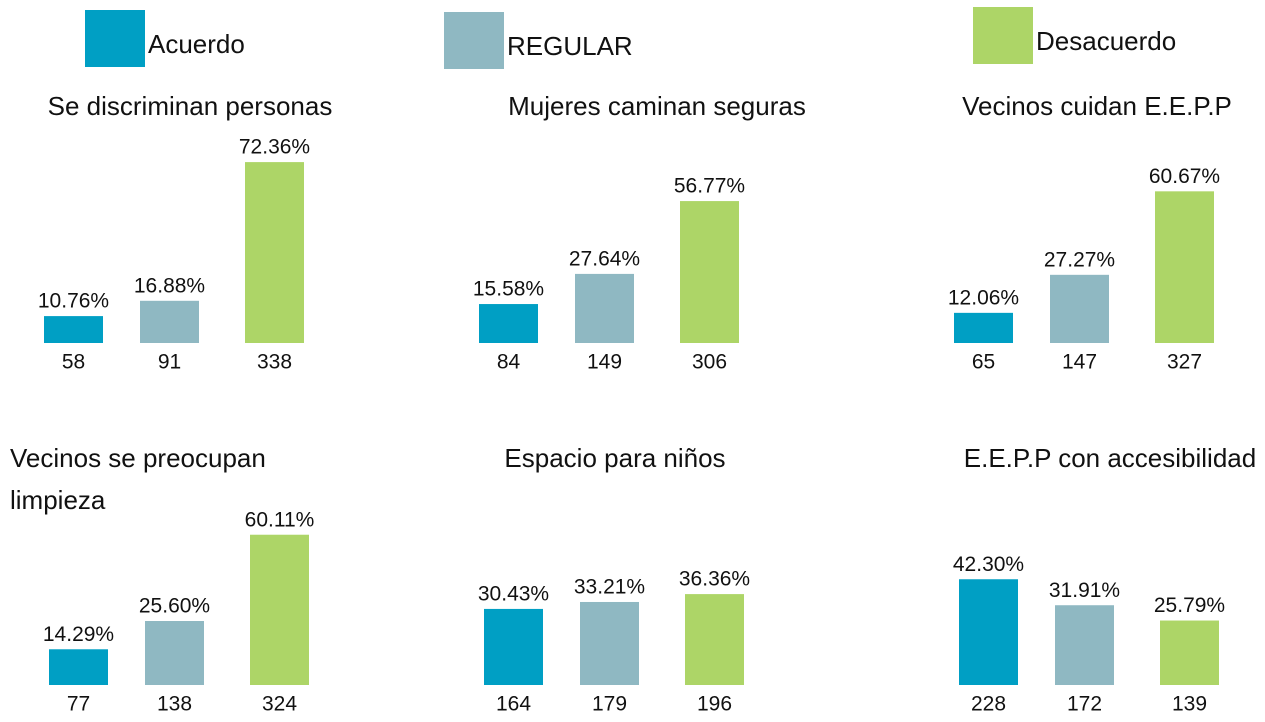 The width and height of the screenshot is (1265, 722). I want to click on legend-label: Desacuerdo, so click(1106, 41).